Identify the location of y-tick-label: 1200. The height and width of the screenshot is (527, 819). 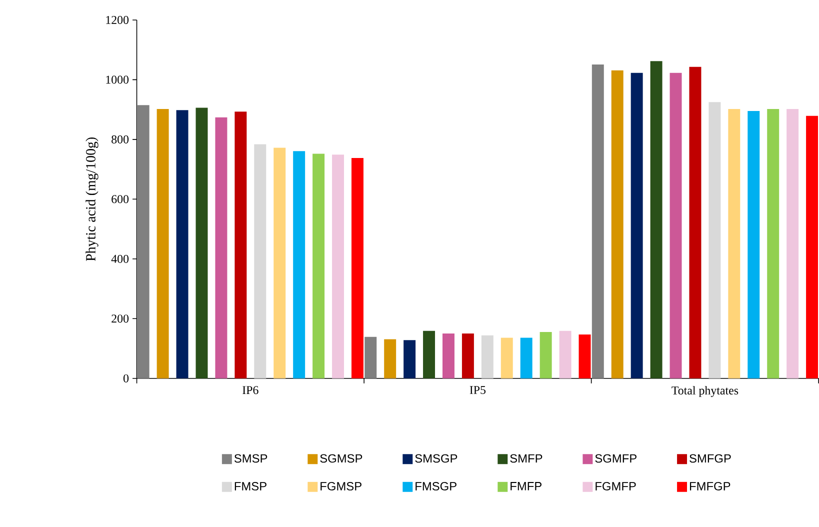
(117, 20).